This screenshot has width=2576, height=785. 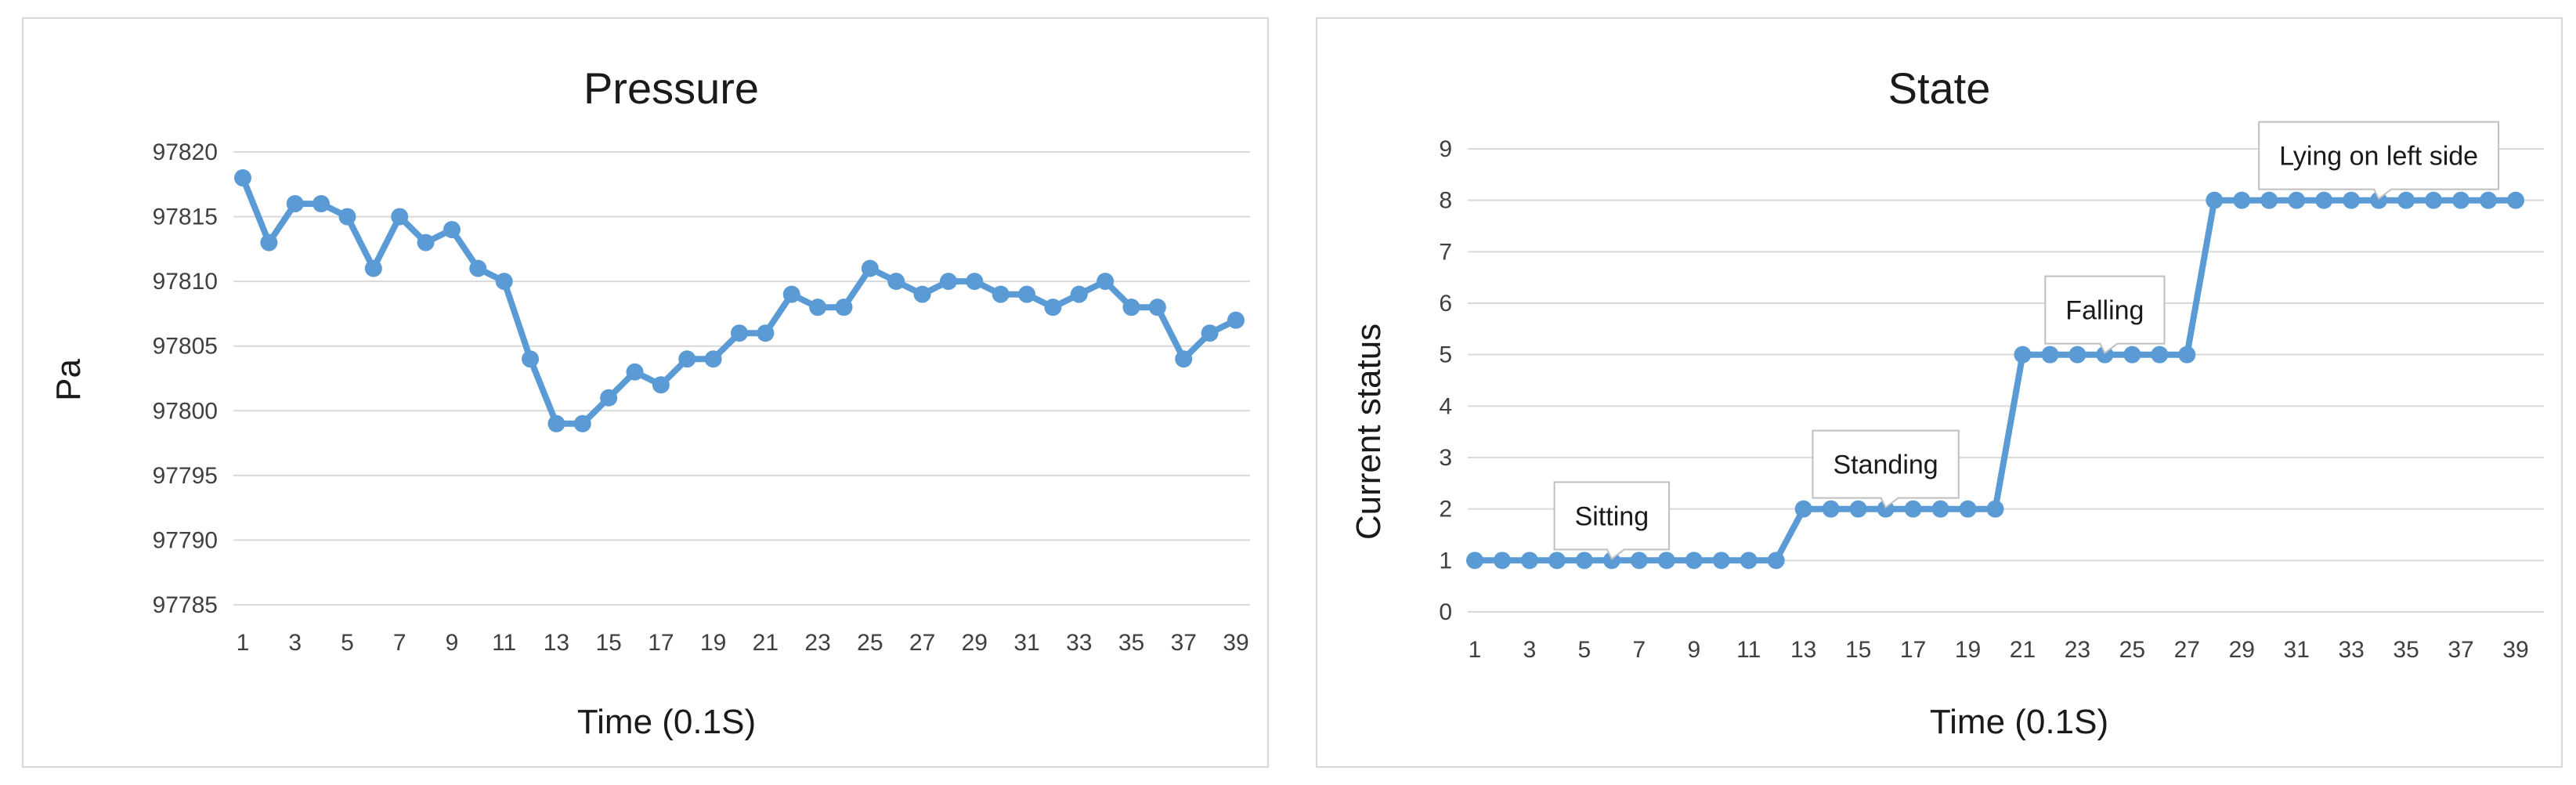 I want to click on y-tick-label: 97815, so click(x=185, y=217).